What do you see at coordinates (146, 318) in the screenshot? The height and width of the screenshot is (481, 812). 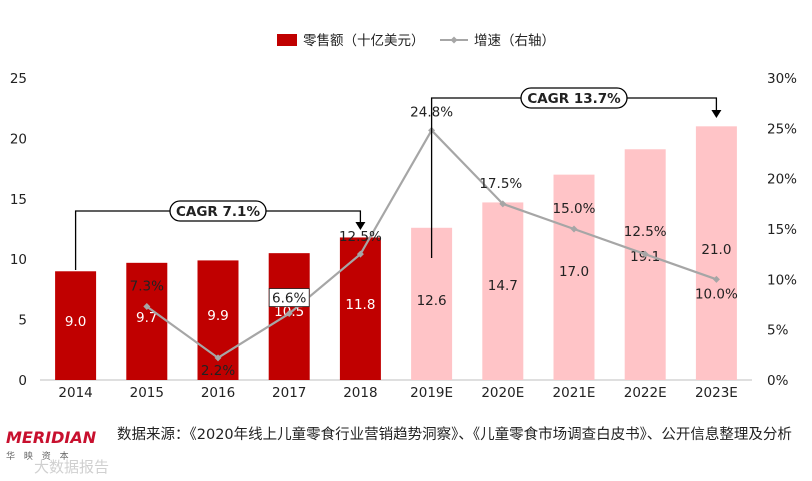 I see `bar-value-label: 9.7` at bounding box center [146, 318].